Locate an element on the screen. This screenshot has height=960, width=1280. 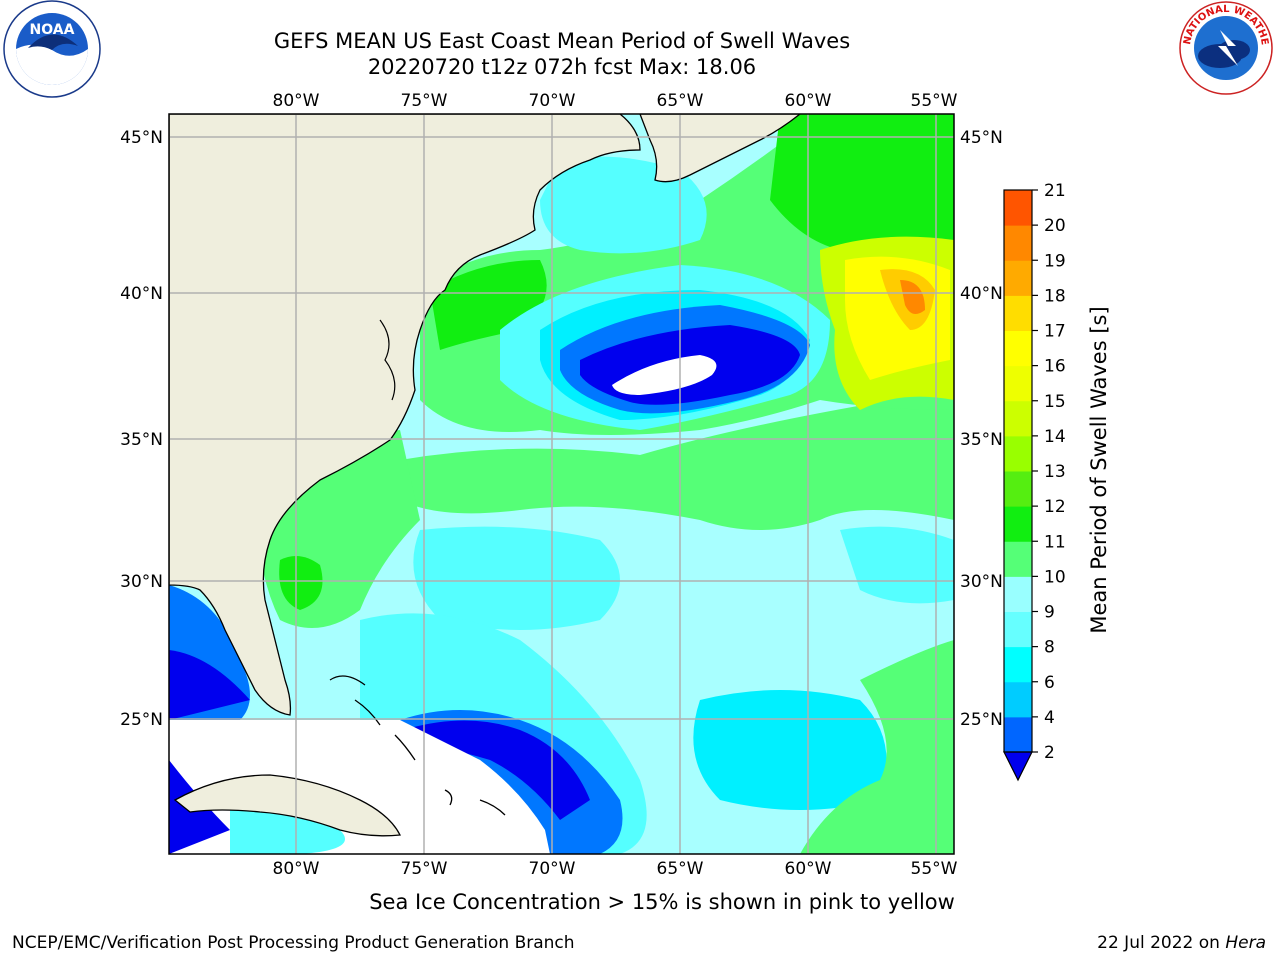
nws-logo: NATIONAL WEATHER SERVICE is located at coordinates (1224, 47).